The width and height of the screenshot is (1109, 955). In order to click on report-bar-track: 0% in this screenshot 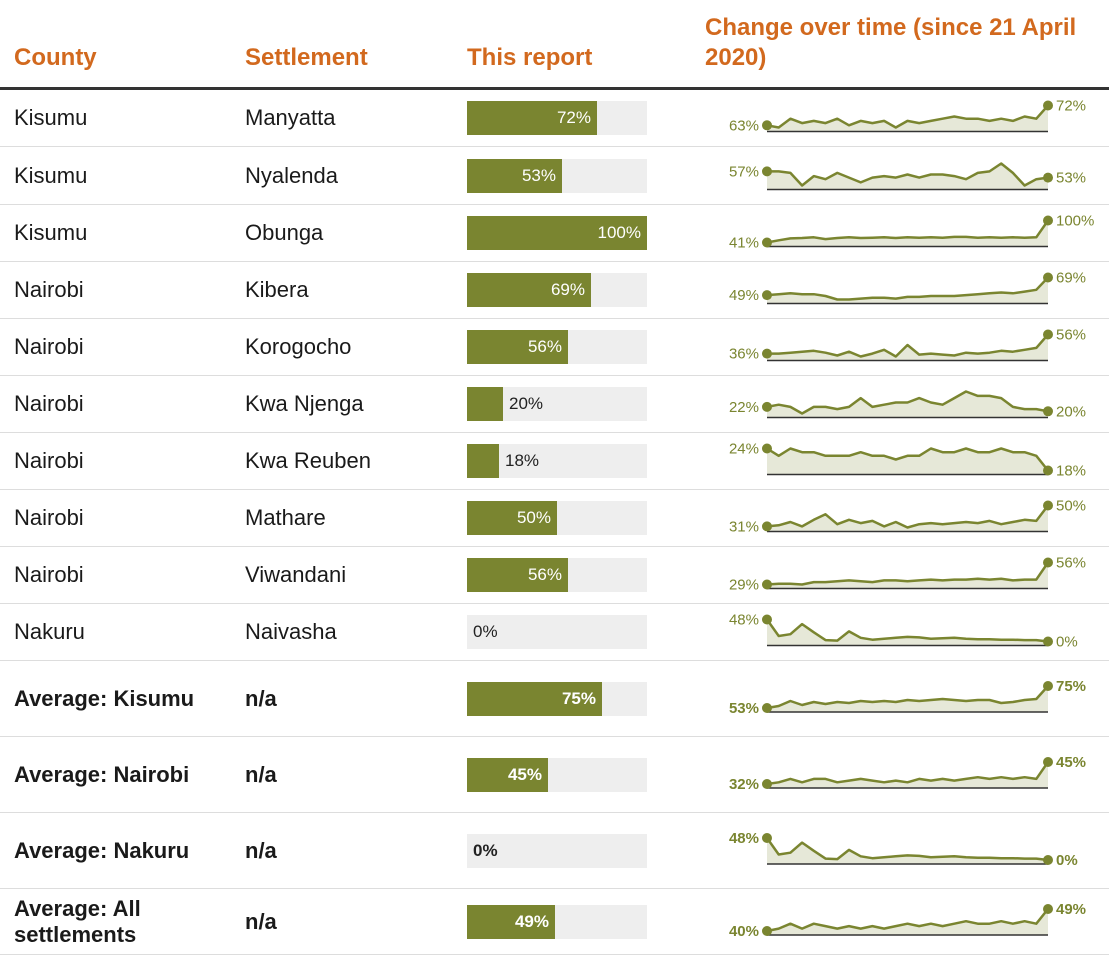, I will do `click(557, 632)`.